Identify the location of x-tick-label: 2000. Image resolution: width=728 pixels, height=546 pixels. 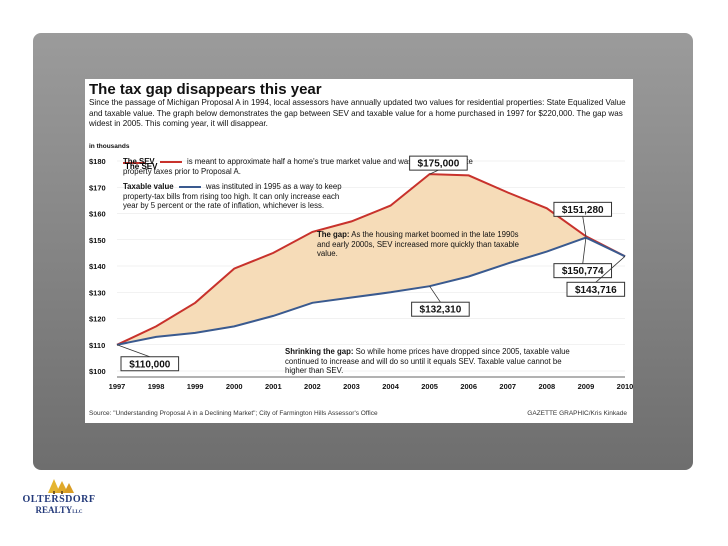
(234, 386).